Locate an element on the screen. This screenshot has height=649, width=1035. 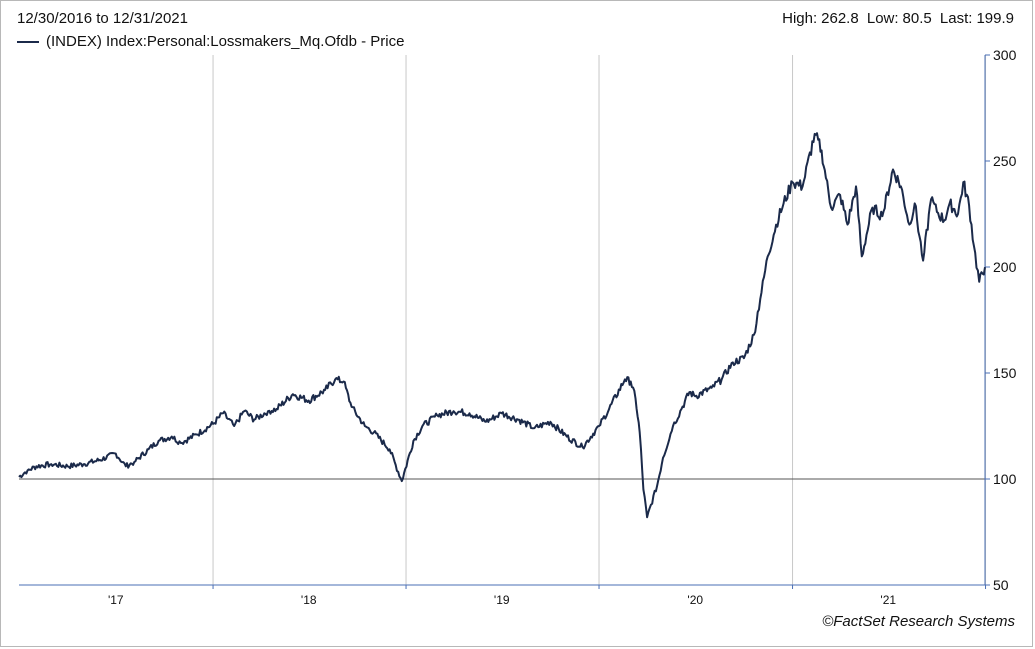
legend-line-swatch is located at coordinates (28, 41).